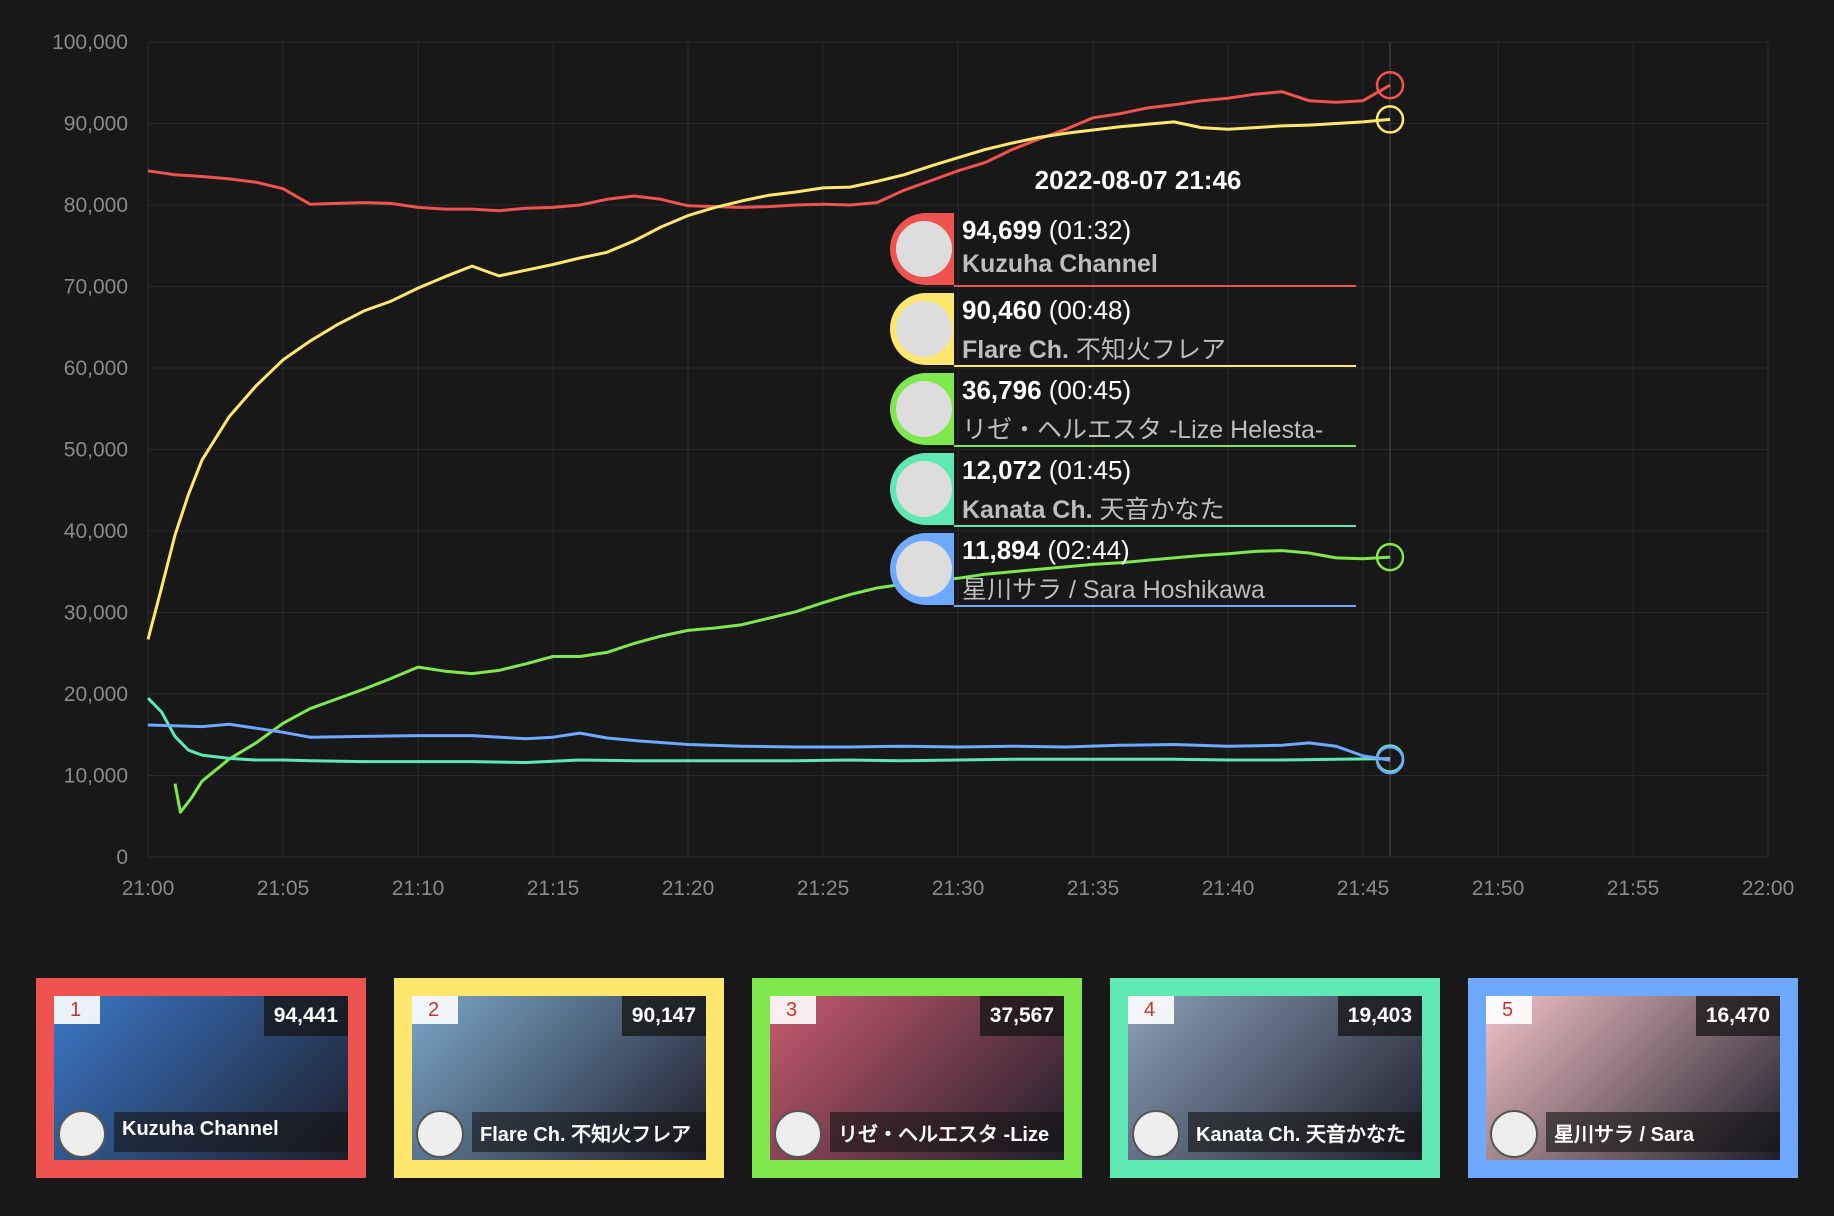  I want to click on stream-card: 2 90,147 Flare Ch. 不知火フレア, so click(559, 1078).